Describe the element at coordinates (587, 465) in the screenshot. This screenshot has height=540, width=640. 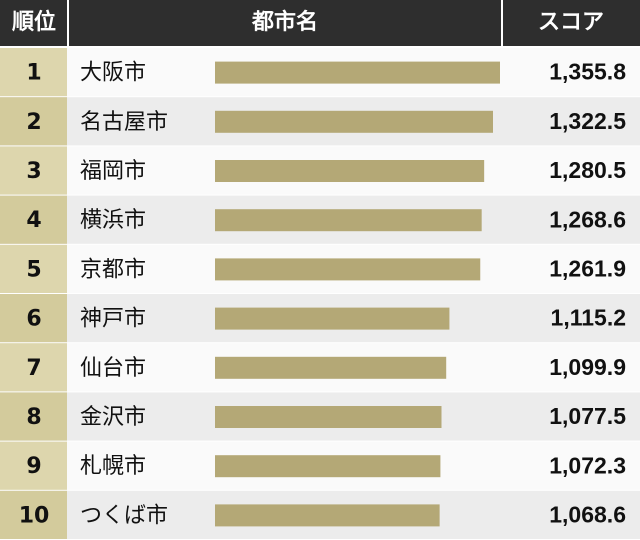
I see `score-label: 1,072.3` at that location.